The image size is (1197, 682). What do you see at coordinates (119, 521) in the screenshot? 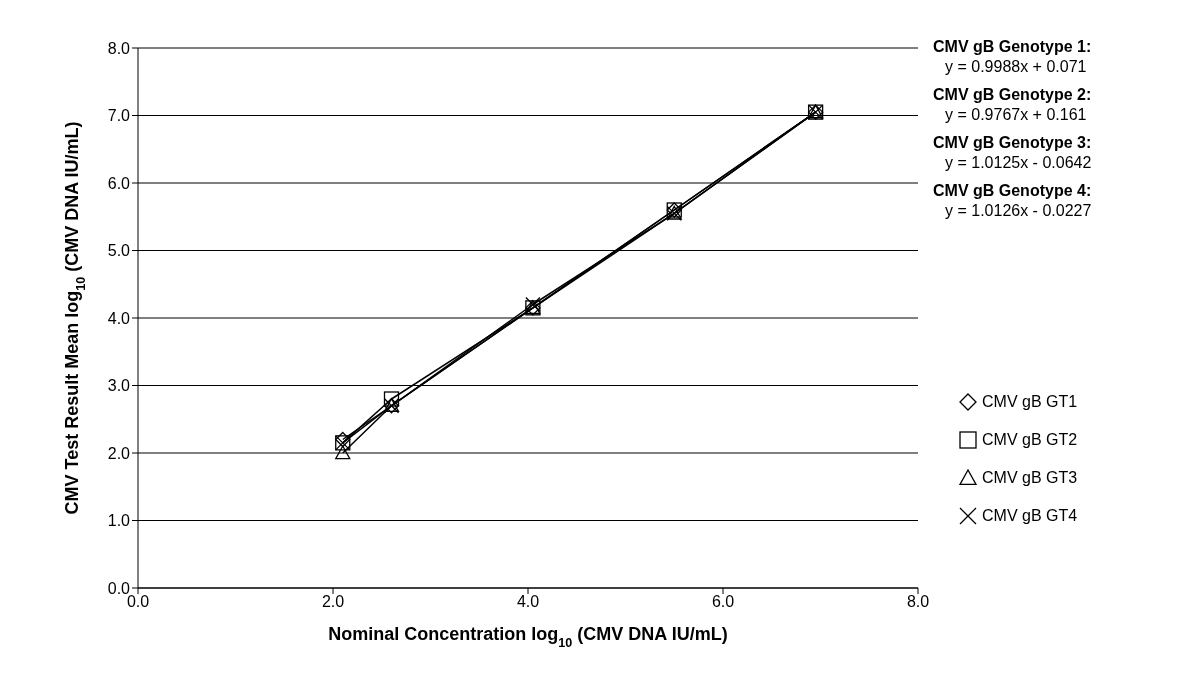
I see `y-tick-label: 1.0` at bounding box center [119, 521].